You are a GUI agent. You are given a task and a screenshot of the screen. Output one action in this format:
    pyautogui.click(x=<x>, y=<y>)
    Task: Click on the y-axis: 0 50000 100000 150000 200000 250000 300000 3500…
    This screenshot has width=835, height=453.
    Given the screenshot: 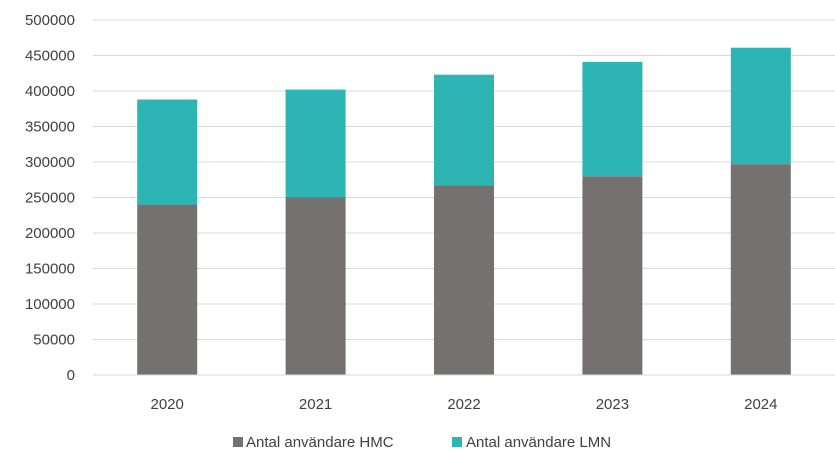 What is the action you would take?
    pyautogui.click(x=50, y=198)
    